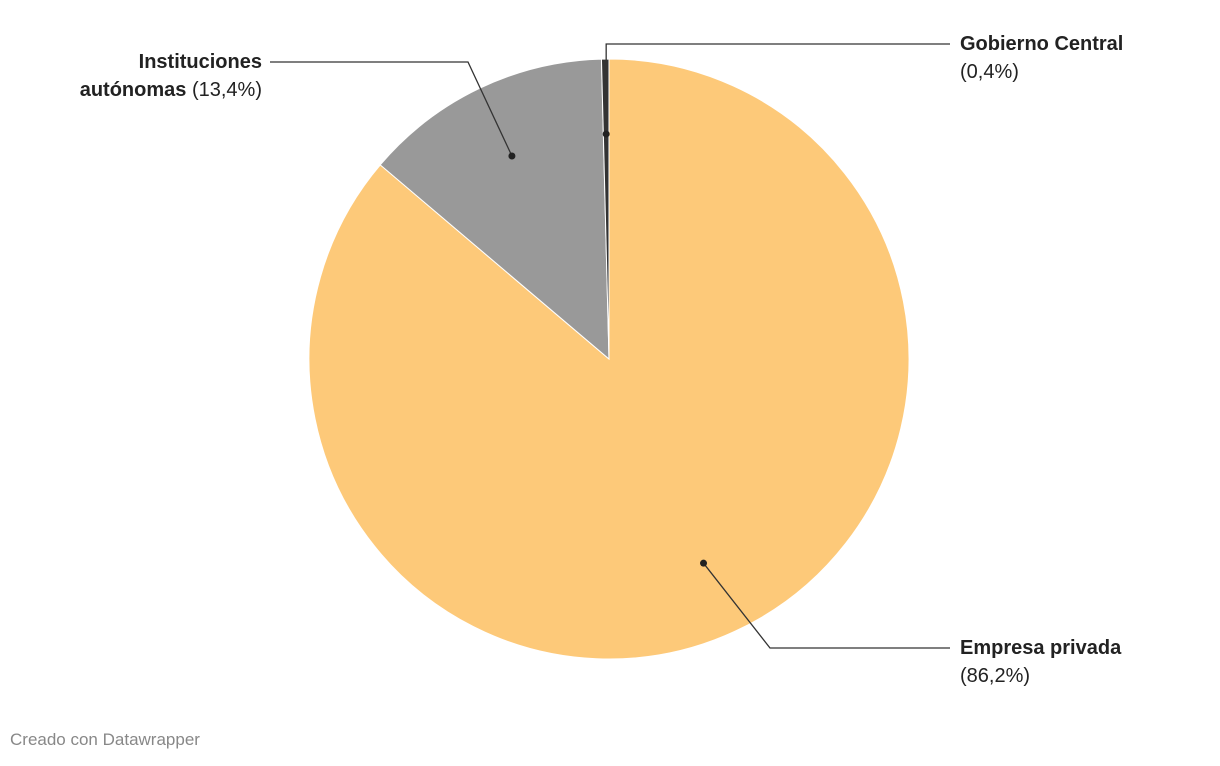 The width and height of the screenshot is (1220, 766). What do you see at coordinates (1042, 44) in the screenshot?
I see `slice-name: Gobierno Central` at bounding box center [1042, 44].